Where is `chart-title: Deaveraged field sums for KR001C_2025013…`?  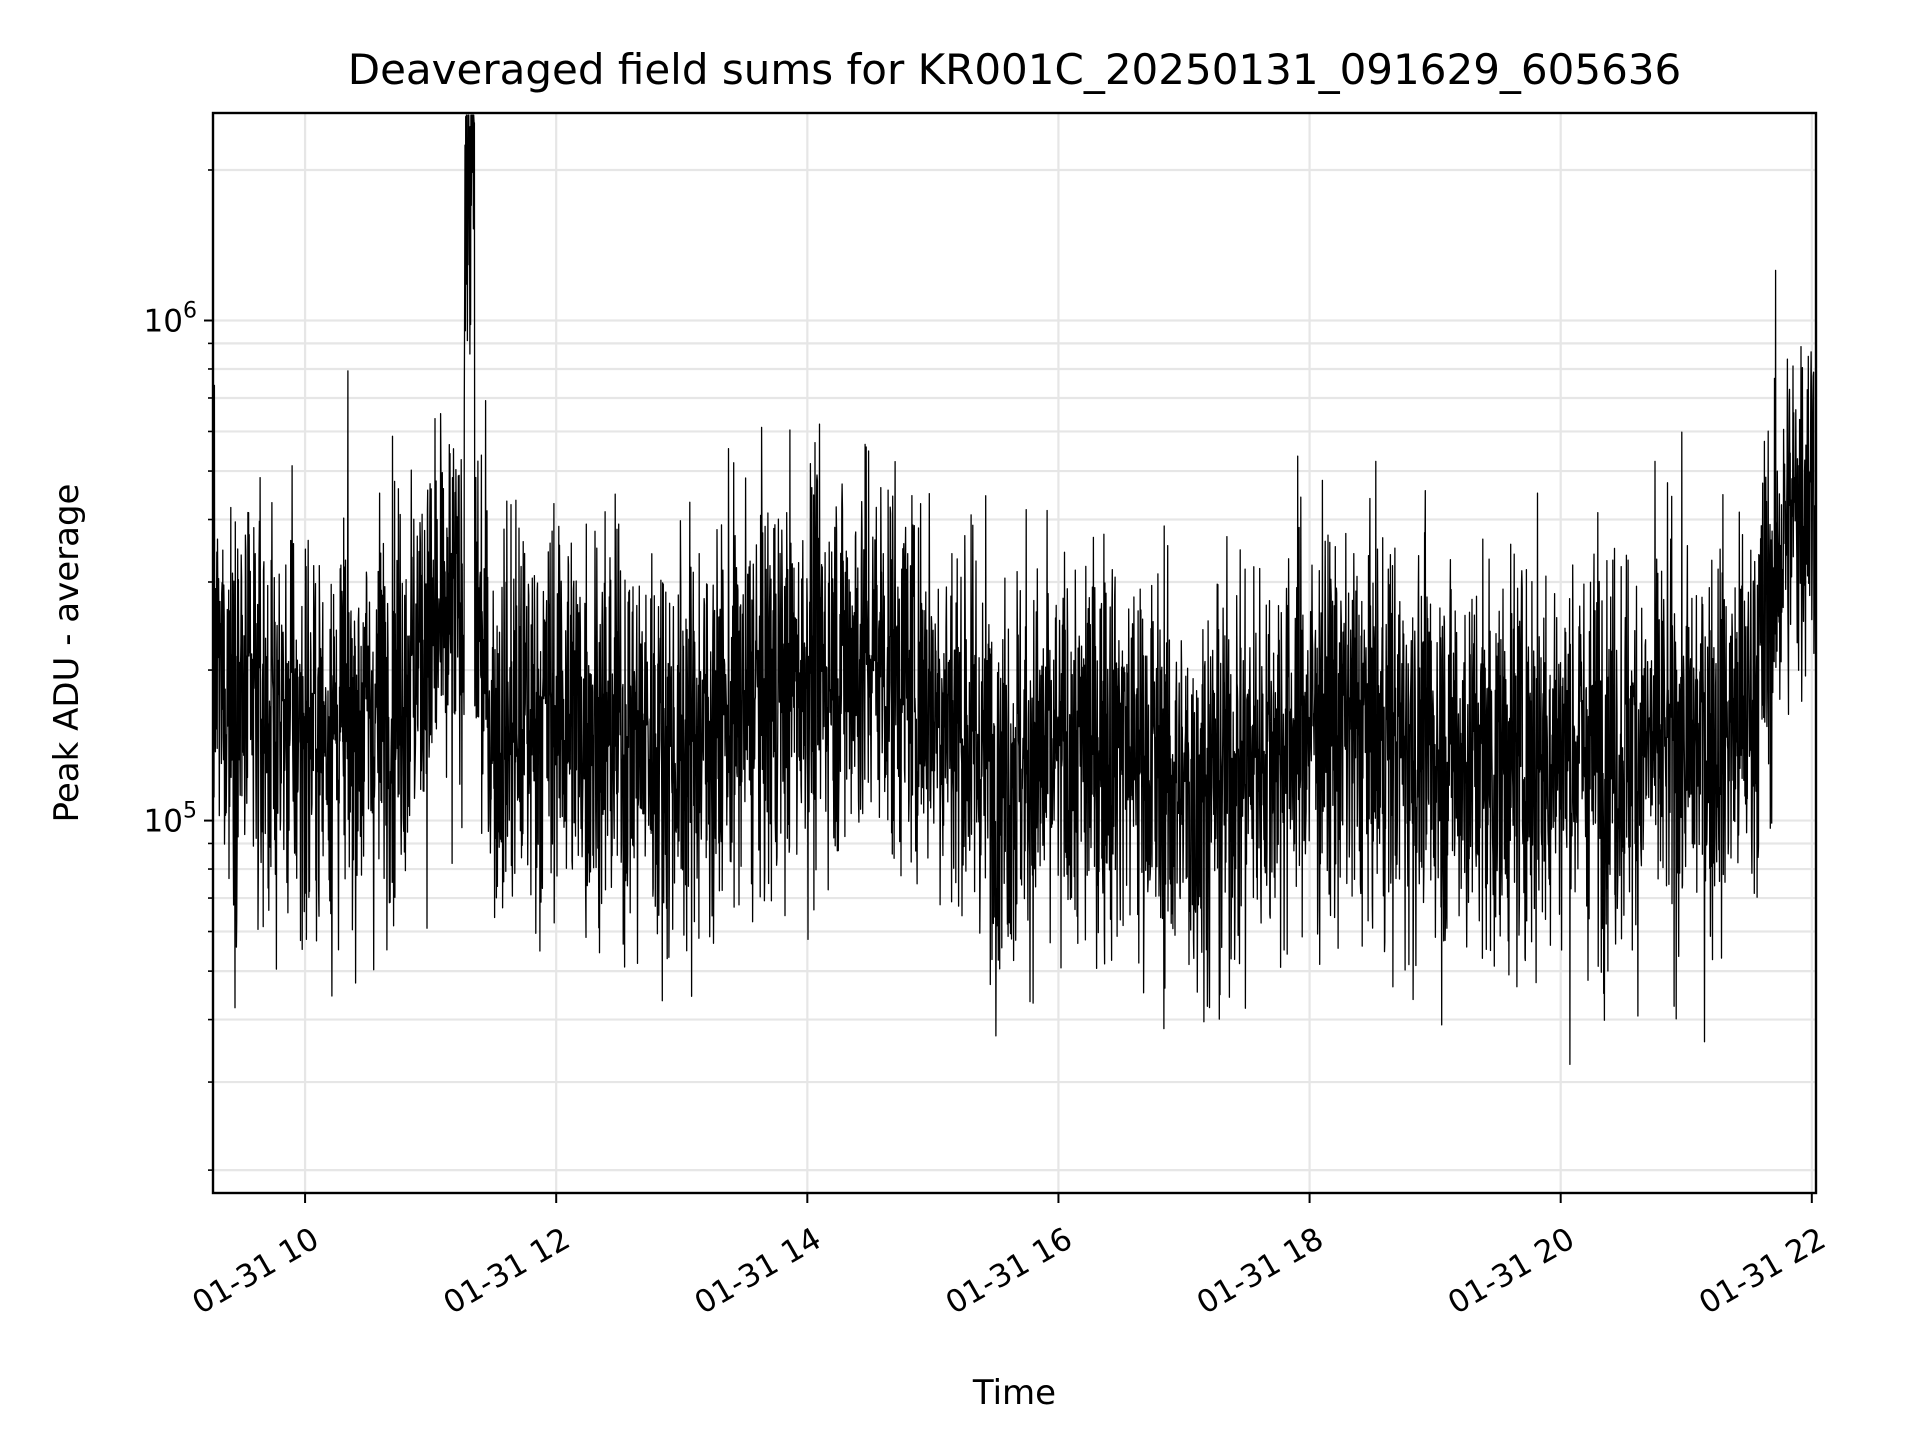
chart-title: Deaveraged field sums for KR001C_2025013… is located at coordinates (1015, 69).